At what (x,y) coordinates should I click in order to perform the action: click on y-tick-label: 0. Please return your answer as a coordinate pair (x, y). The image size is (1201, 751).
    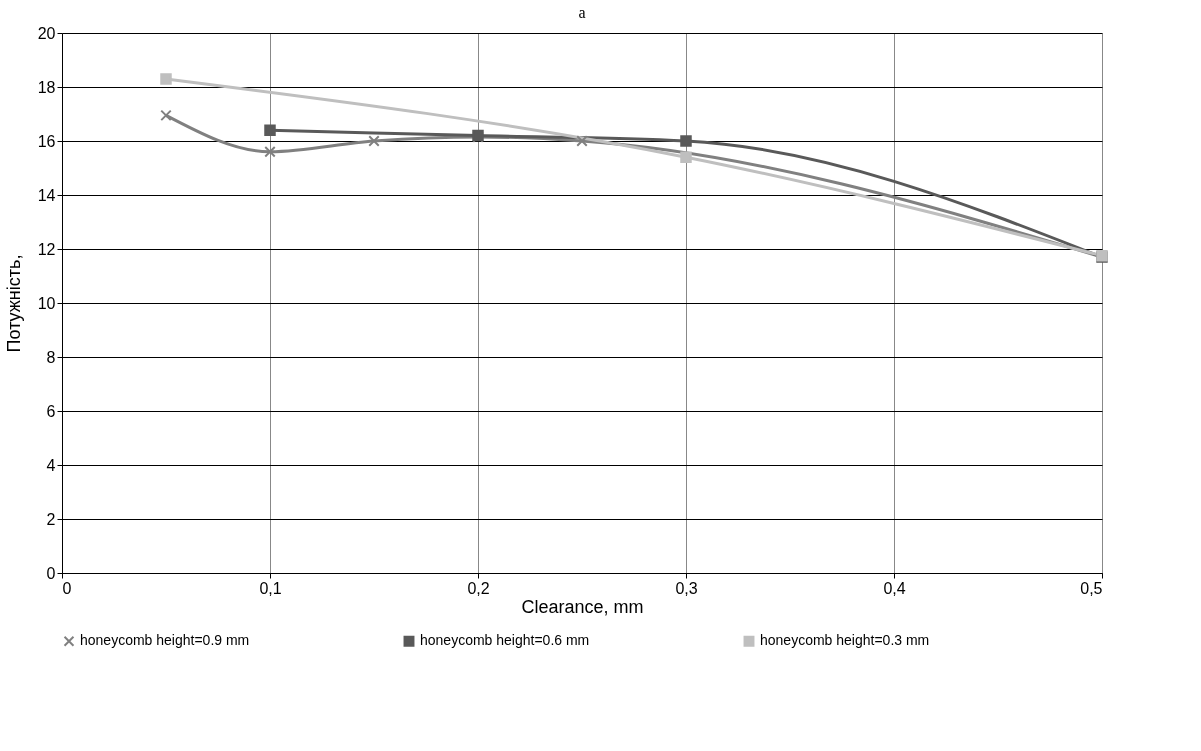
    Looking at the image, I should click on (51, 573).